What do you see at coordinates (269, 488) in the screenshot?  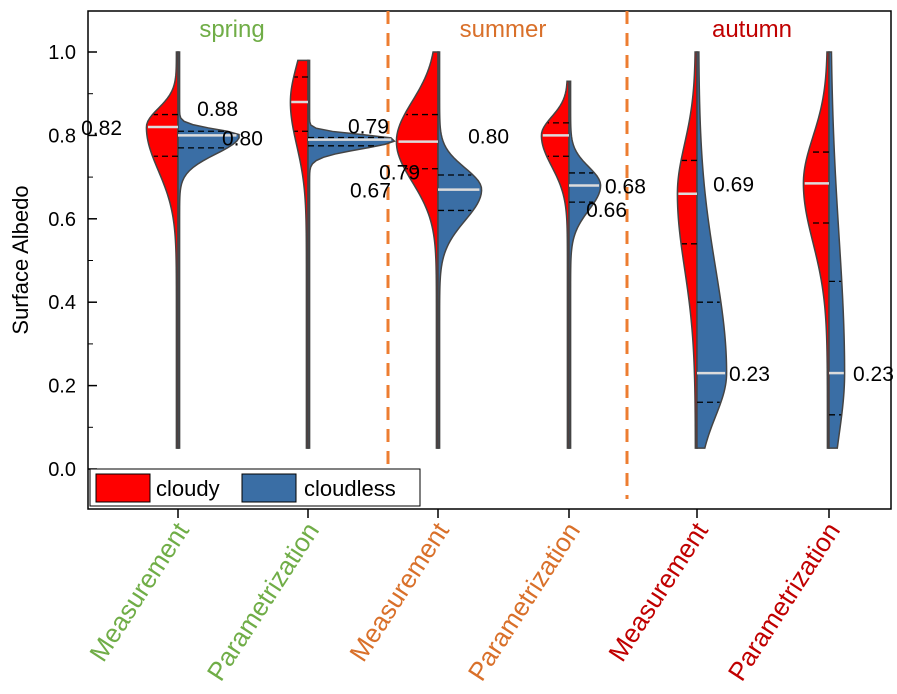 I see `legend-swatch-cloudless` at bounding box center [269, 488].